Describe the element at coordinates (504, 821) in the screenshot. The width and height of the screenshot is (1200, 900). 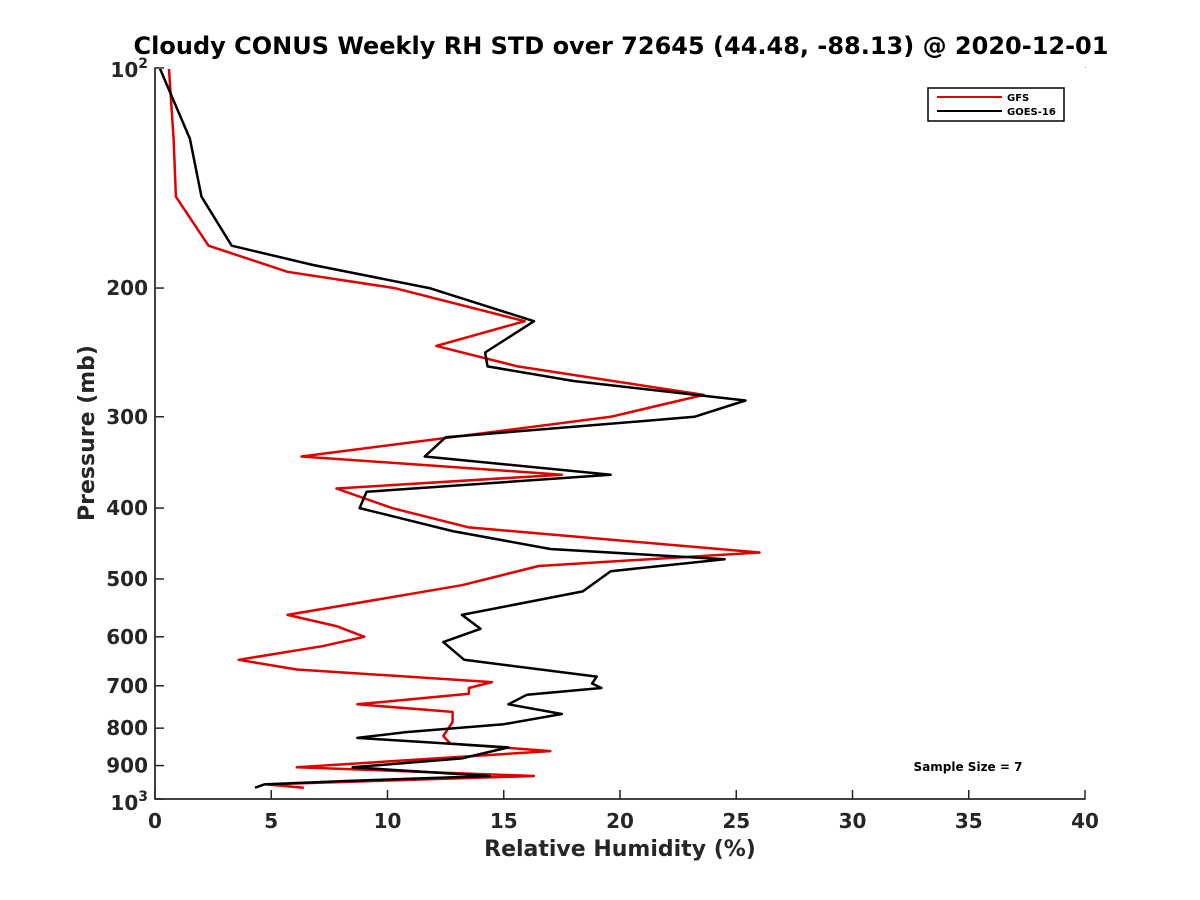
I see `x-tick-label: 15` at that location.